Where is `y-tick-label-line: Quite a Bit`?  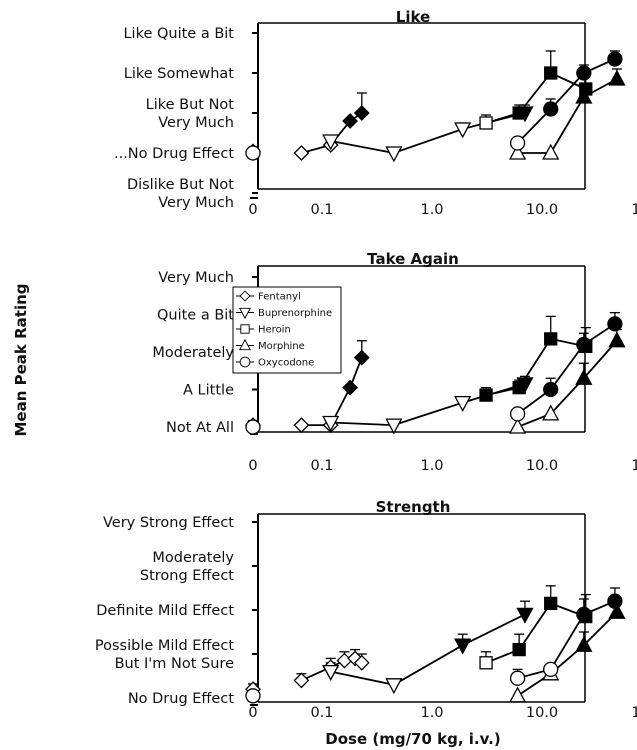 y-tick-label-line: Quite a Bit is located at coordinates (195, 316).